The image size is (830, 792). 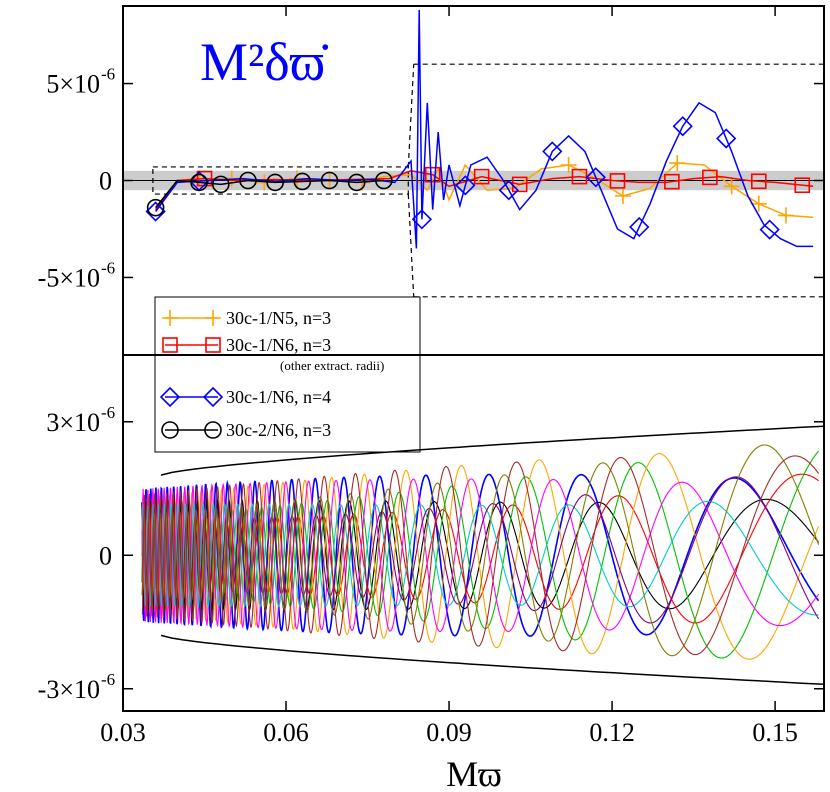 I want to click on x-tick-label: 0.15, so click(x=775, y=732).